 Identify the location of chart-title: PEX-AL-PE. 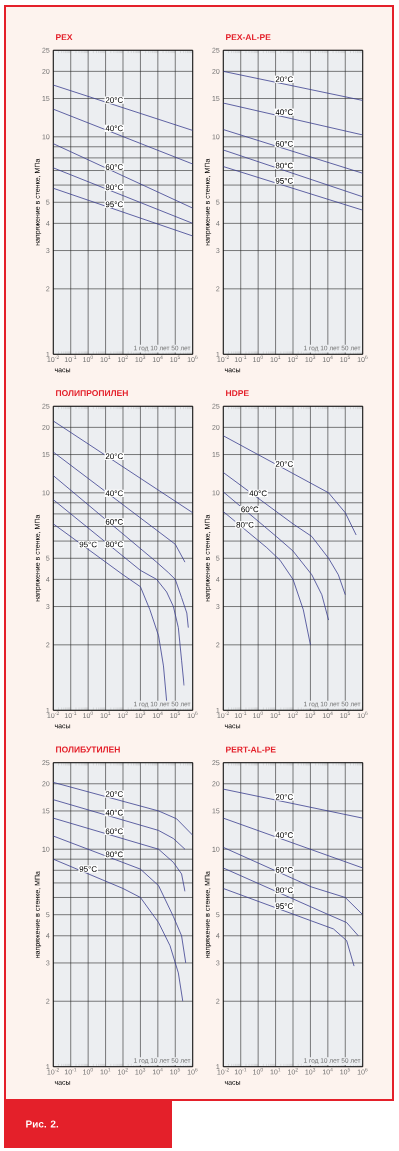
(248, 37).